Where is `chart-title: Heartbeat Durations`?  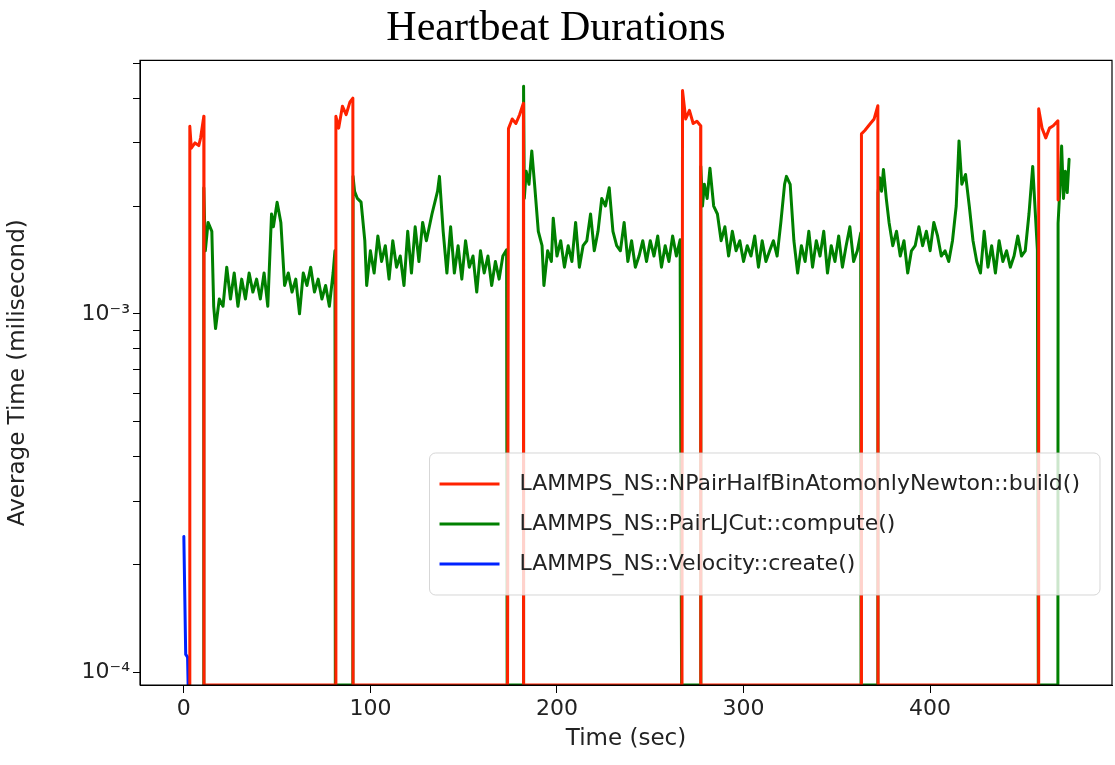
chart-title: Heartbeat Durations is located at coordinates (556, 26).